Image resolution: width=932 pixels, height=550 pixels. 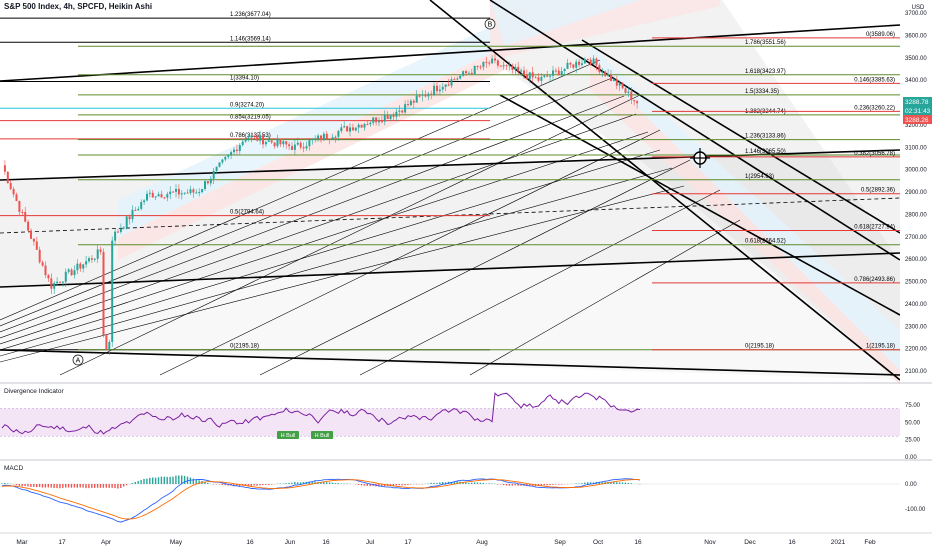 What do you see at coordinates (244, 347) in the screenshot?
I see `fib-label: 0(2195.18)` at bounding box center [244, 347].